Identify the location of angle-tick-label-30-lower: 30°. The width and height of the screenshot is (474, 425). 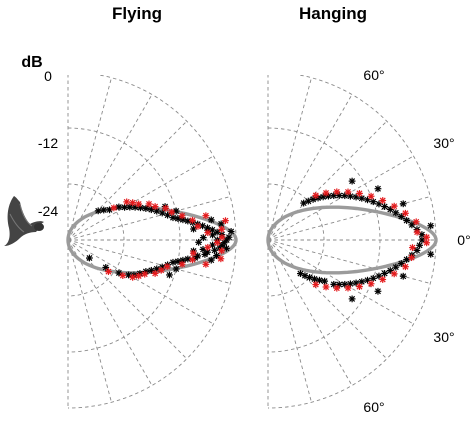
(443, 337).